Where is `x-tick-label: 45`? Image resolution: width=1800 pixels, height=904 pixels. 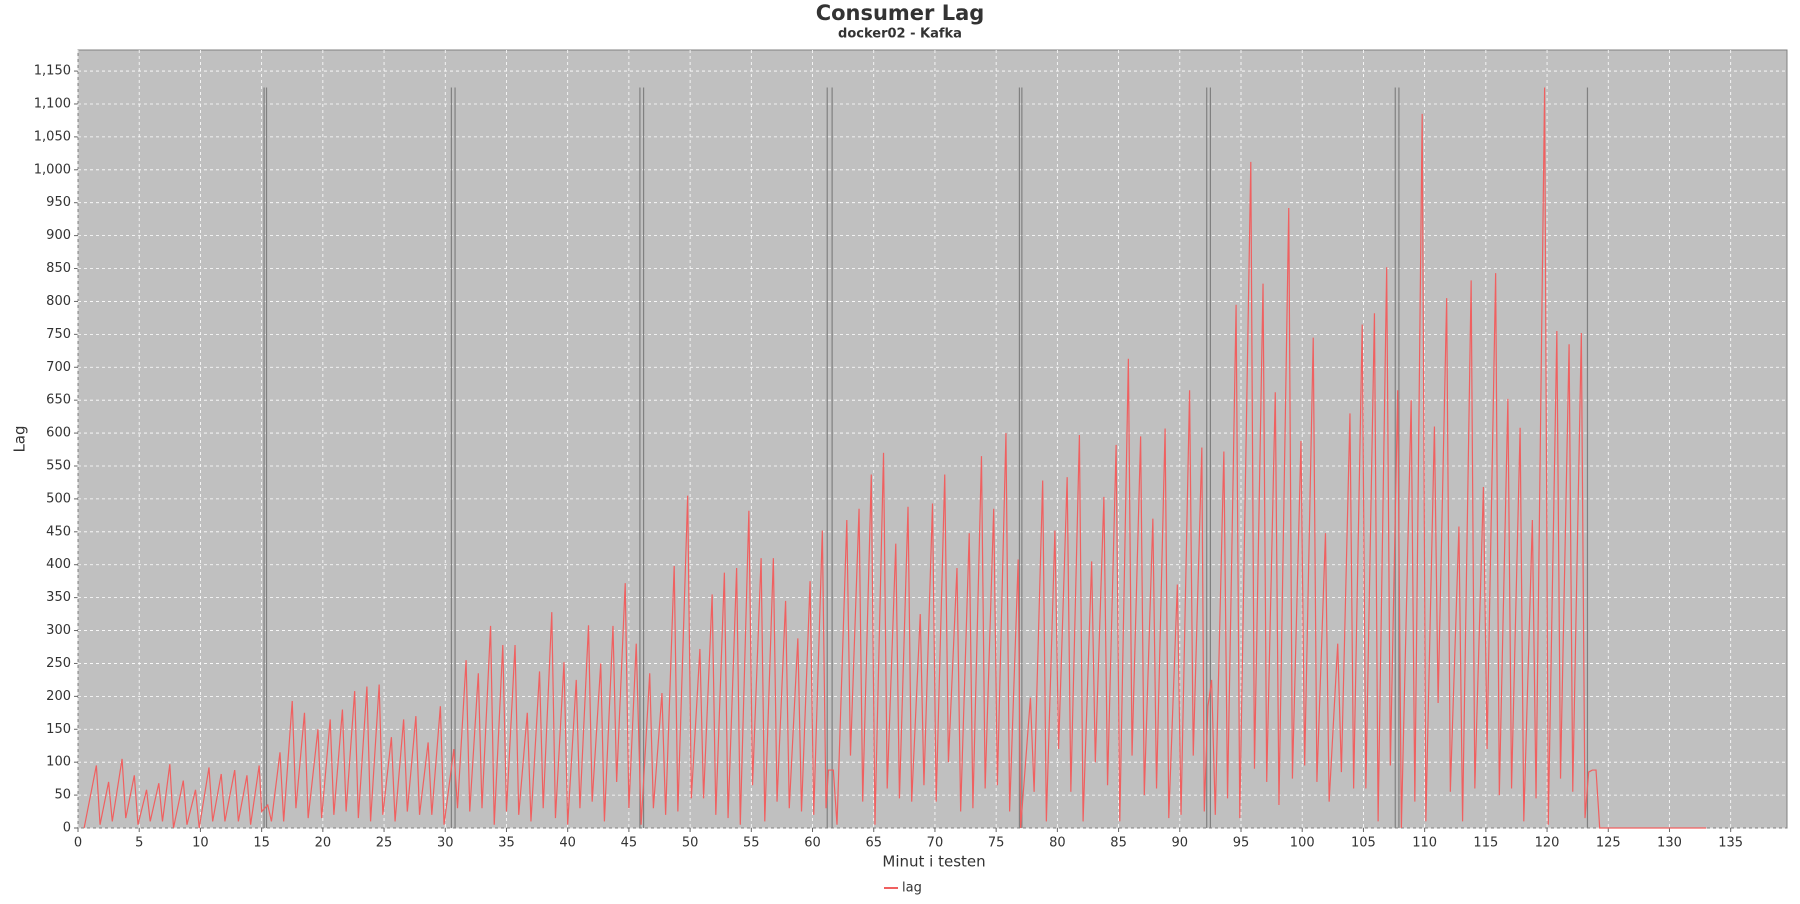
x-tick-label: 45 is located at coordinates (629, 843).